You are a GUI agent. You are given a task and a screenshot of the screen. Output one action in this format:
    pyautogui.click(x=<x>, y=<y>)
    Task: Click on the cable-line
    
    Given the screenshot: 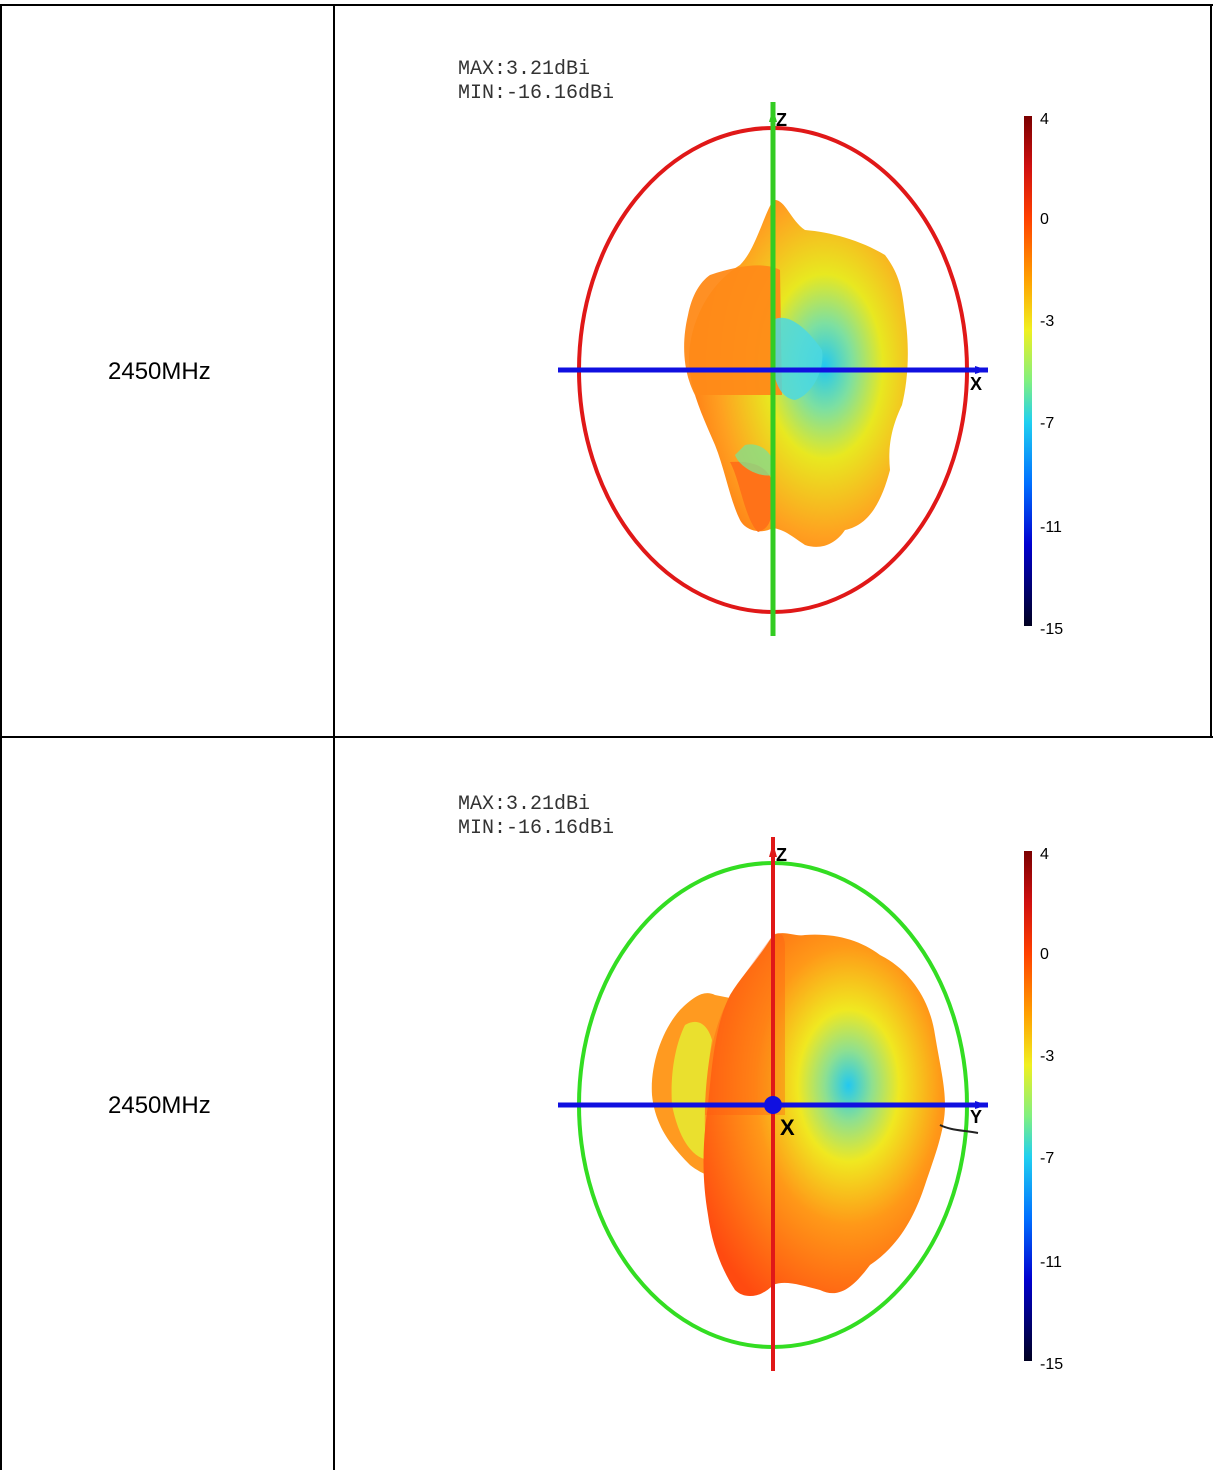 What is the action you would take?
    pyautogui.click(x=959, y=1129)
    